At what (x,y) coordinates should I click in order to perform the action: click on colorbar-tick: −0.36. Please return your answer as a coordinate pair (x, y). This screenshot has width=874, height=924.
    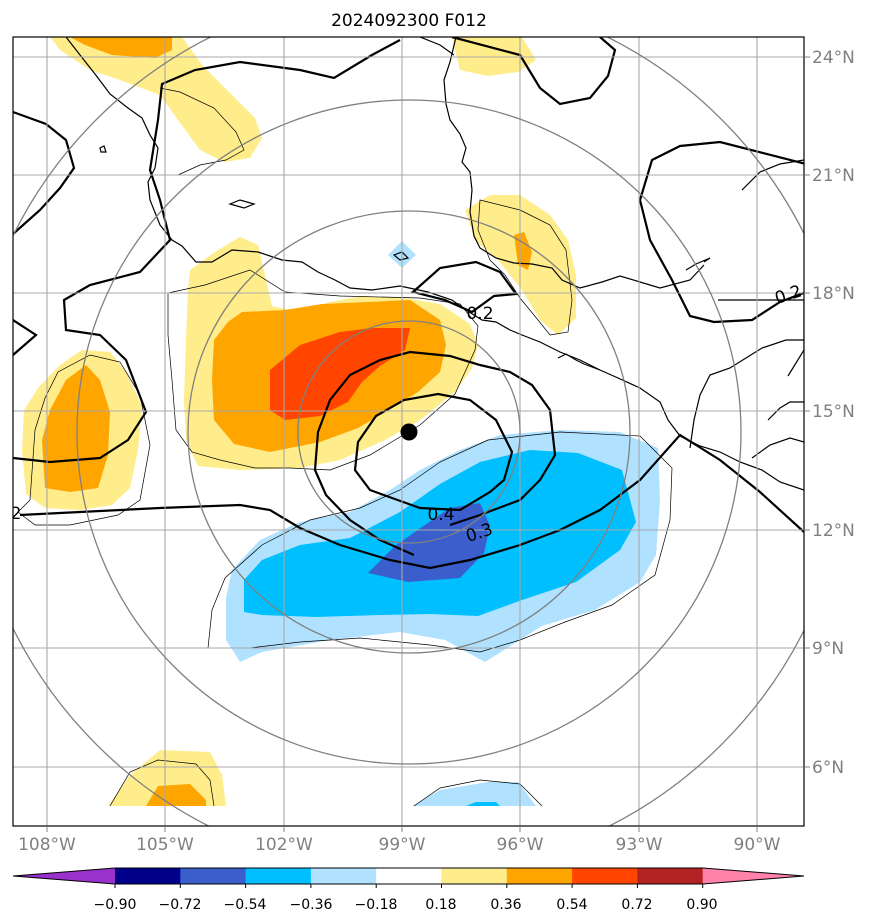
    Looking at the image, I should click on (311, 905).